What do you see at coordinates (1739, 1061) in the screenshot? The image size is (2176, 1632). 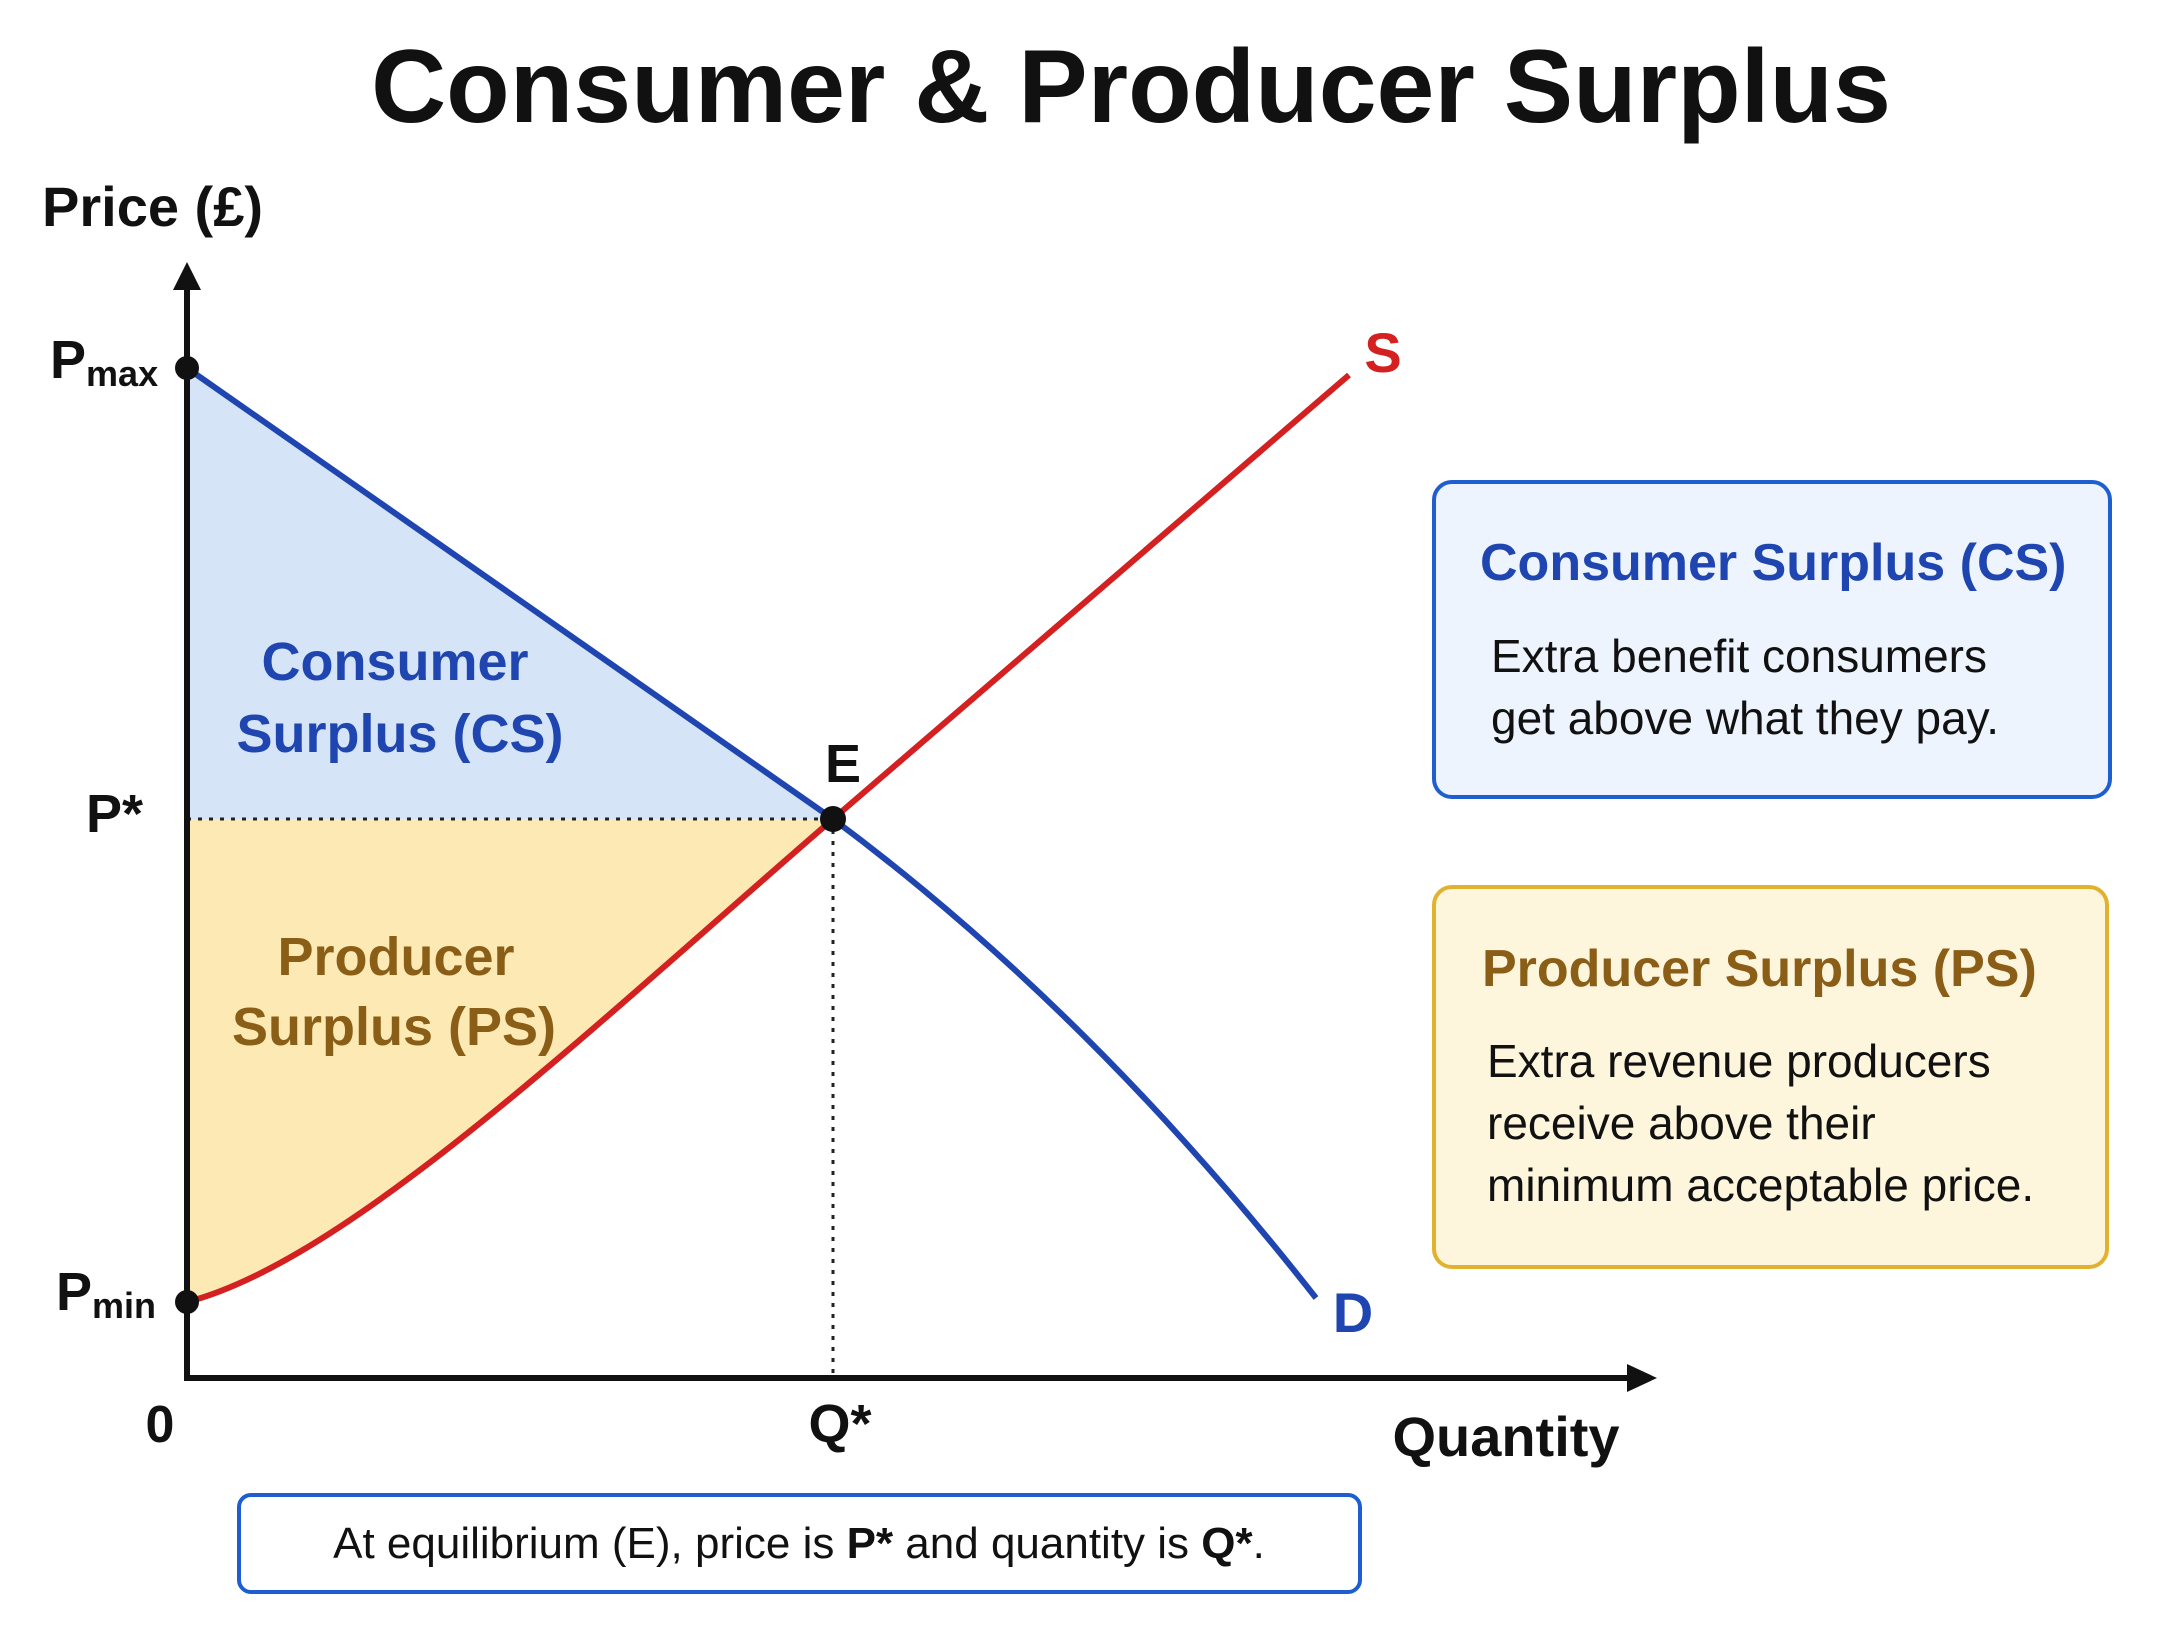 I see `ps-box-text: Extra revenue producers` at bounding box center [1739, 1061].